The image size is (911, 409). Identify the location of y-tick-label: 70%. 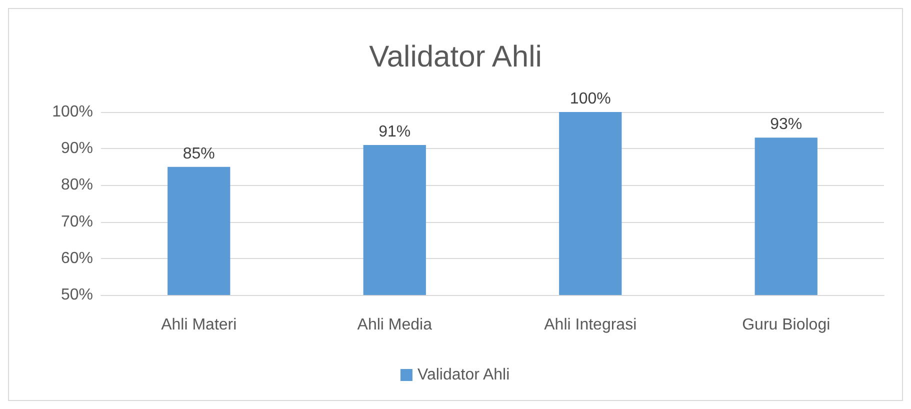
(76, 221).